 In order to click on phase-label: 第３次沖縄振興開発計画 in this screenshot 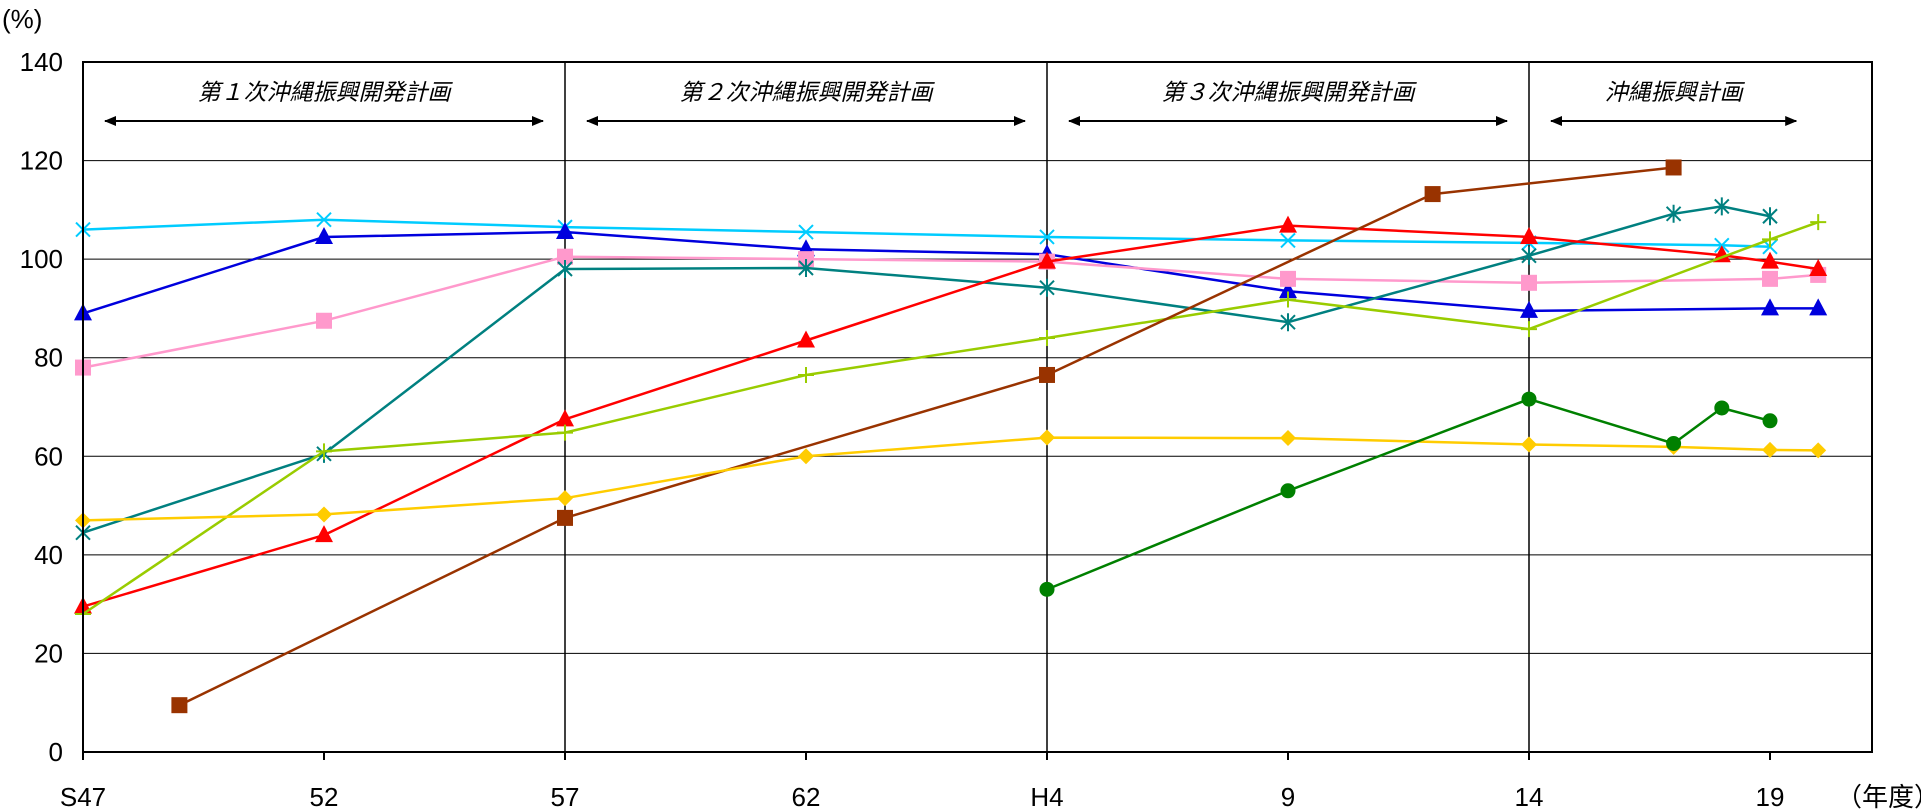, I will do `click(1290, 93)`.